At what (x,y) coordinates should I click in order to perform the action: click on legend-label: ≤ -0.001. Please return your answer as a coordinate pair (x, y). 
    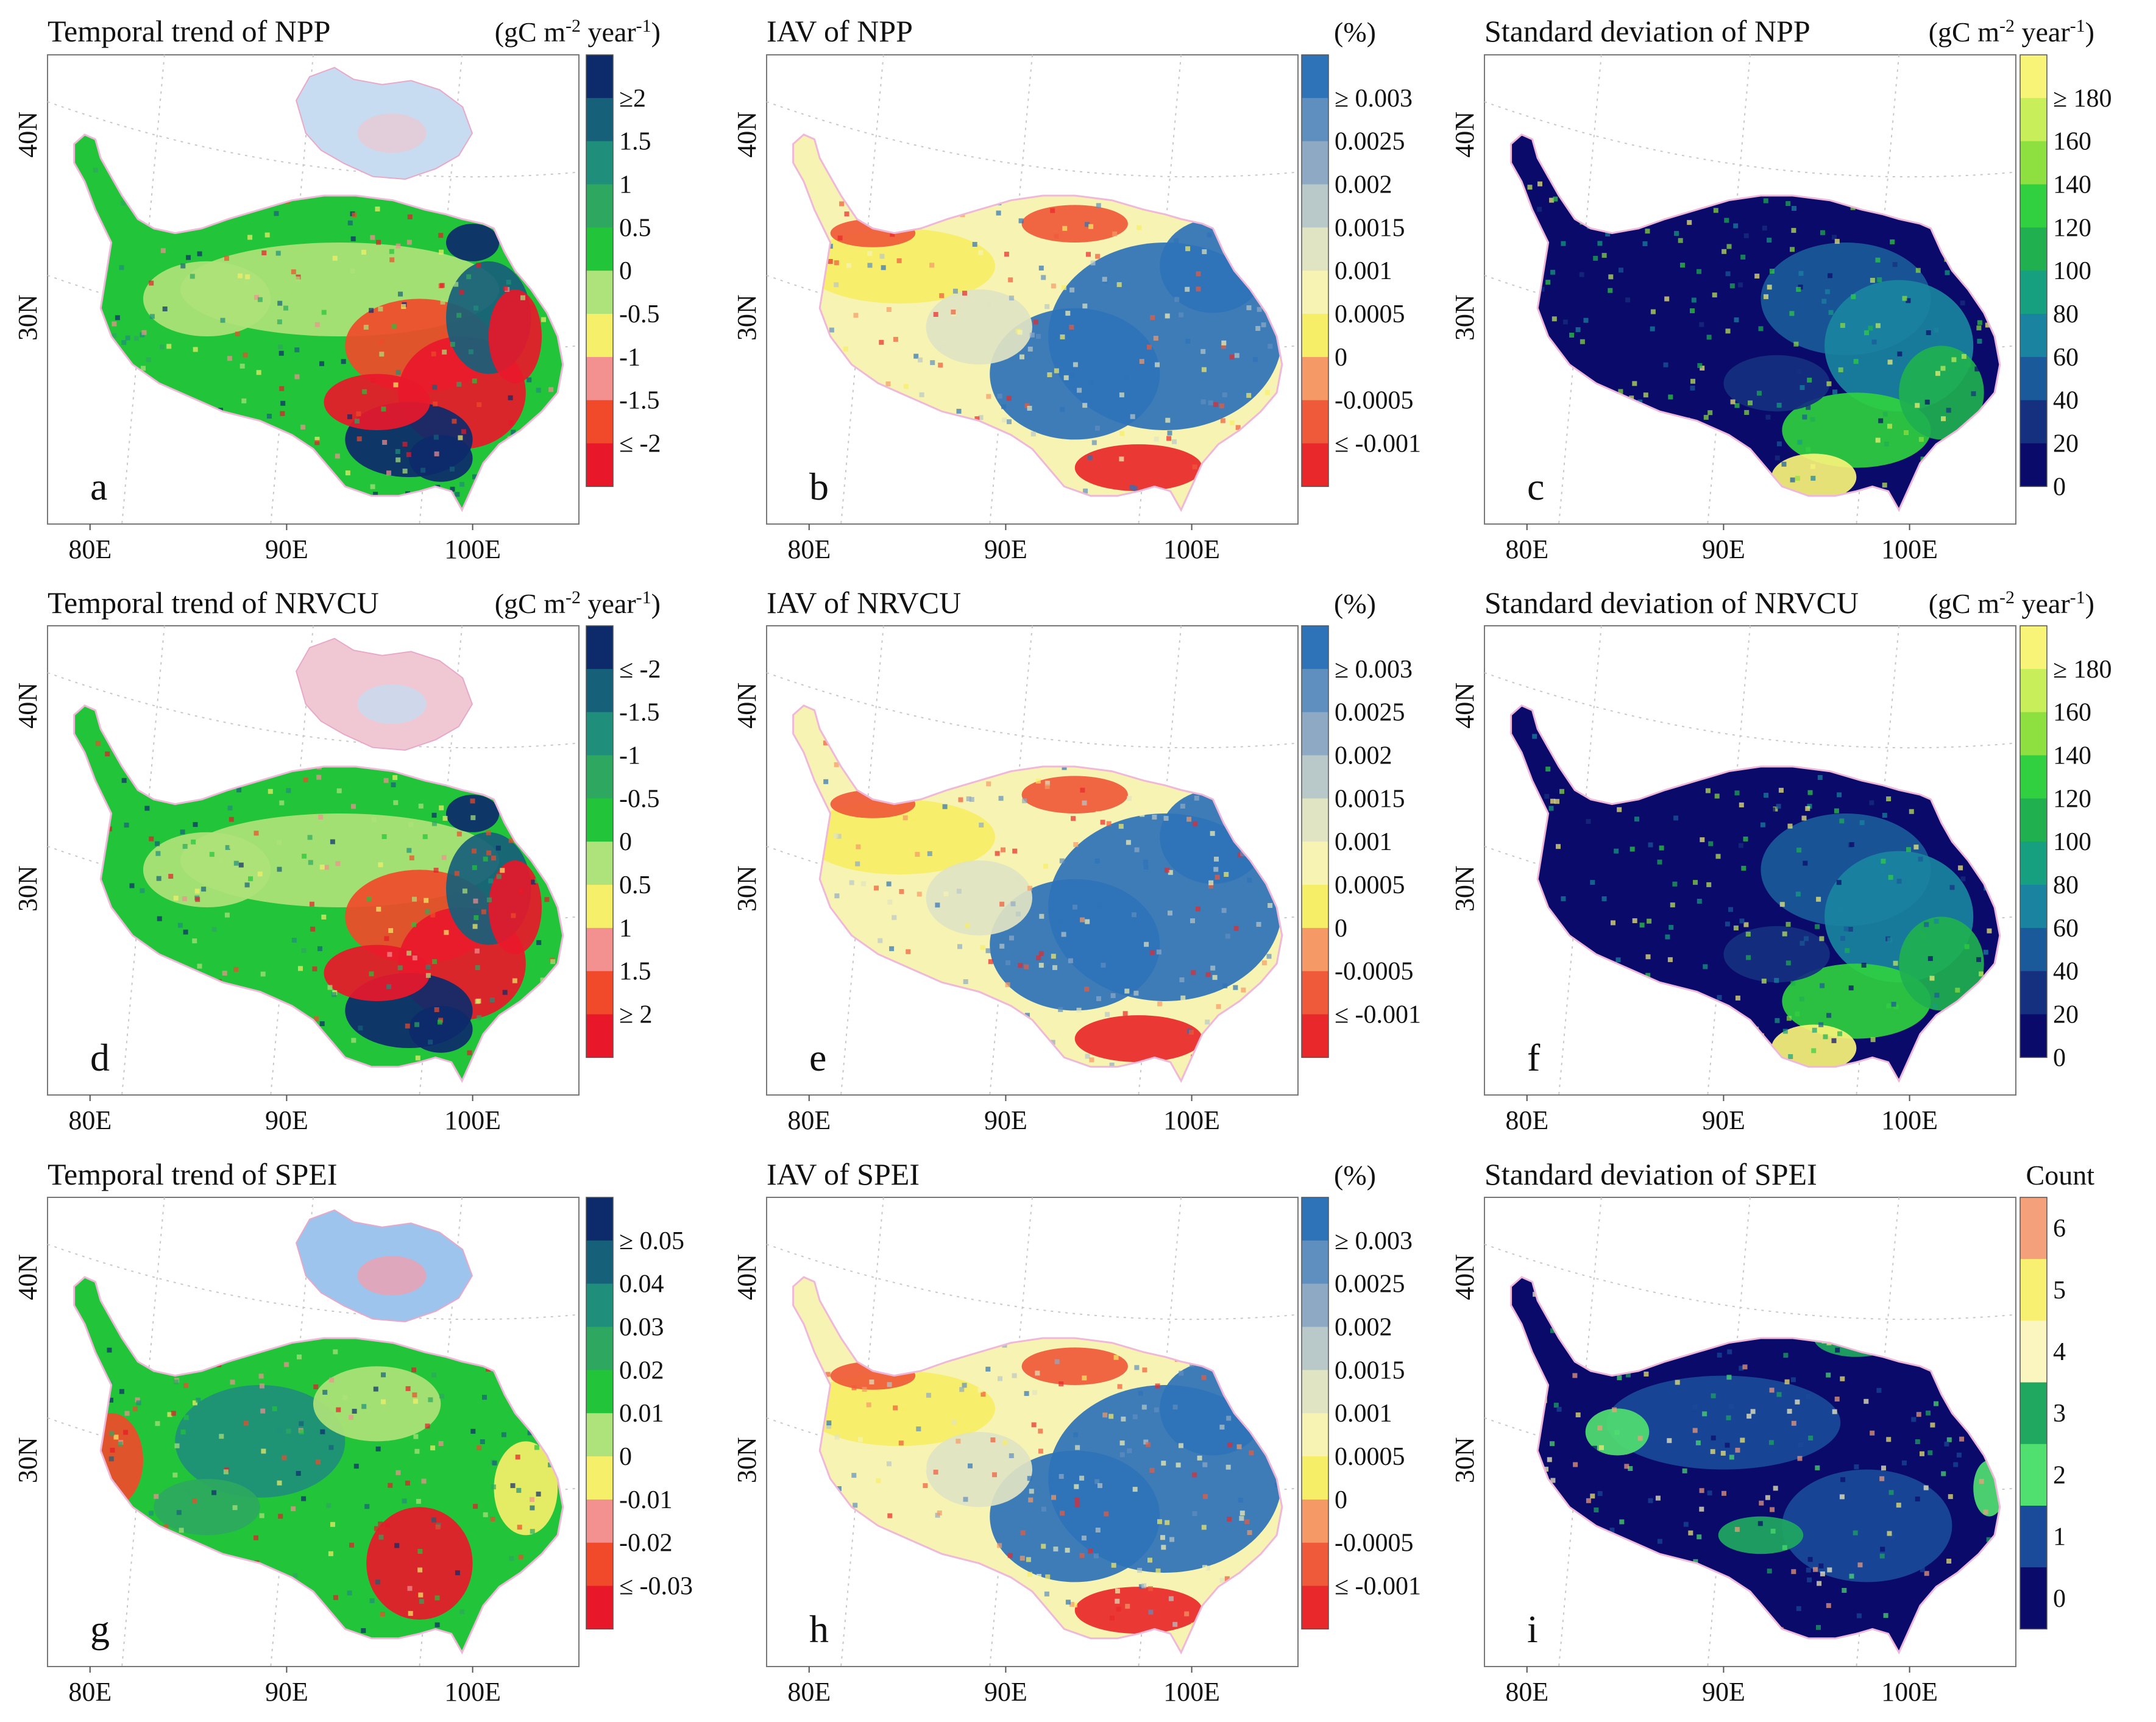
    Looking at the image, I should click on (1378, 1587).